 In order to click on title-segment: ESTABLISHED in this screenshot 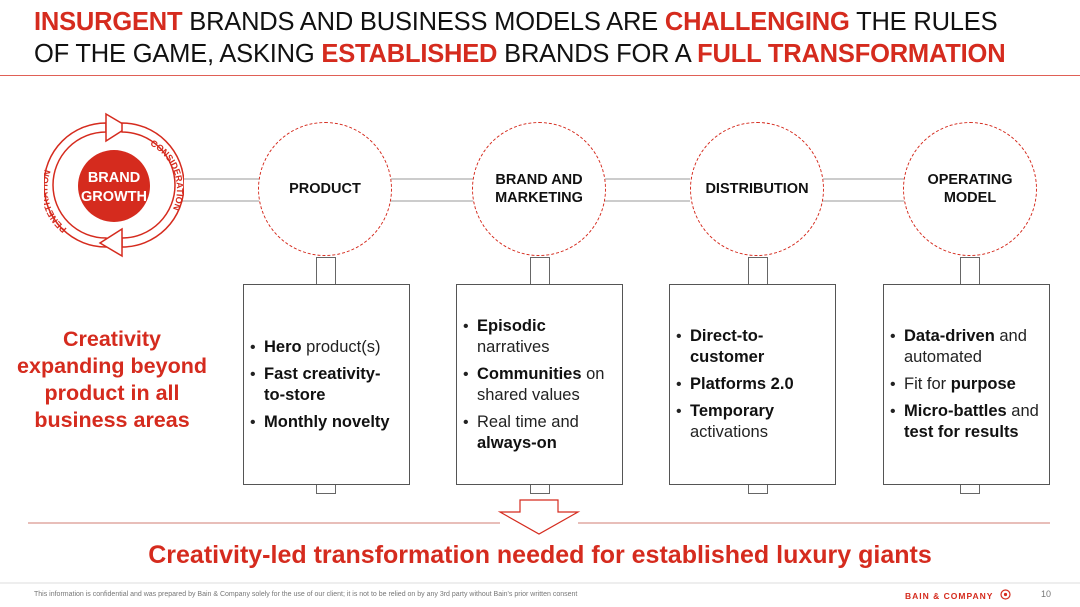, I will do `click(409, 54)`.